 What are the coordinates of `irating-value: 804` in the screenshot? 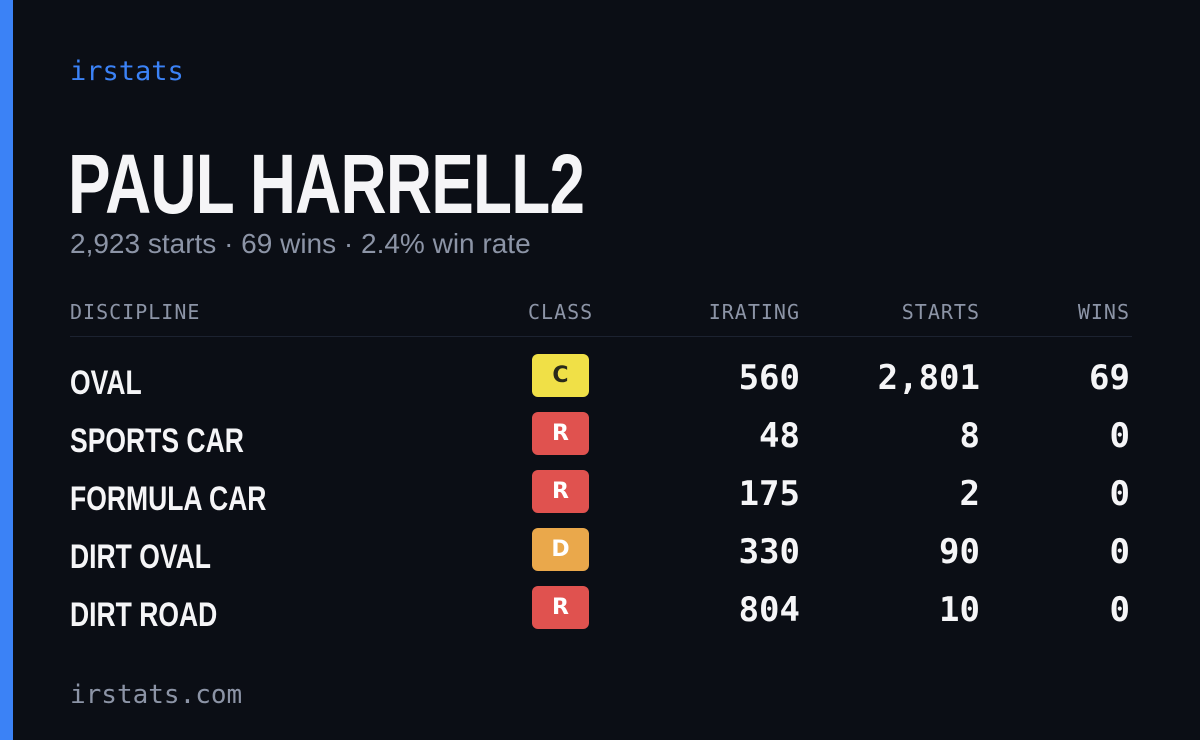 It's located at (769, 610).